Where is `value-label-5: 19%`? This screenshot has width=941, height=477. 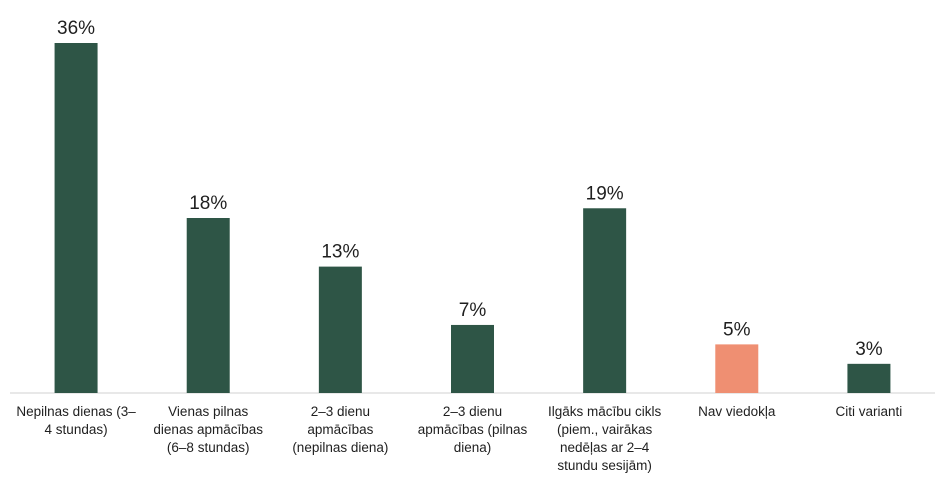
value-label-5: 19% is located at coordinates (605, 193).